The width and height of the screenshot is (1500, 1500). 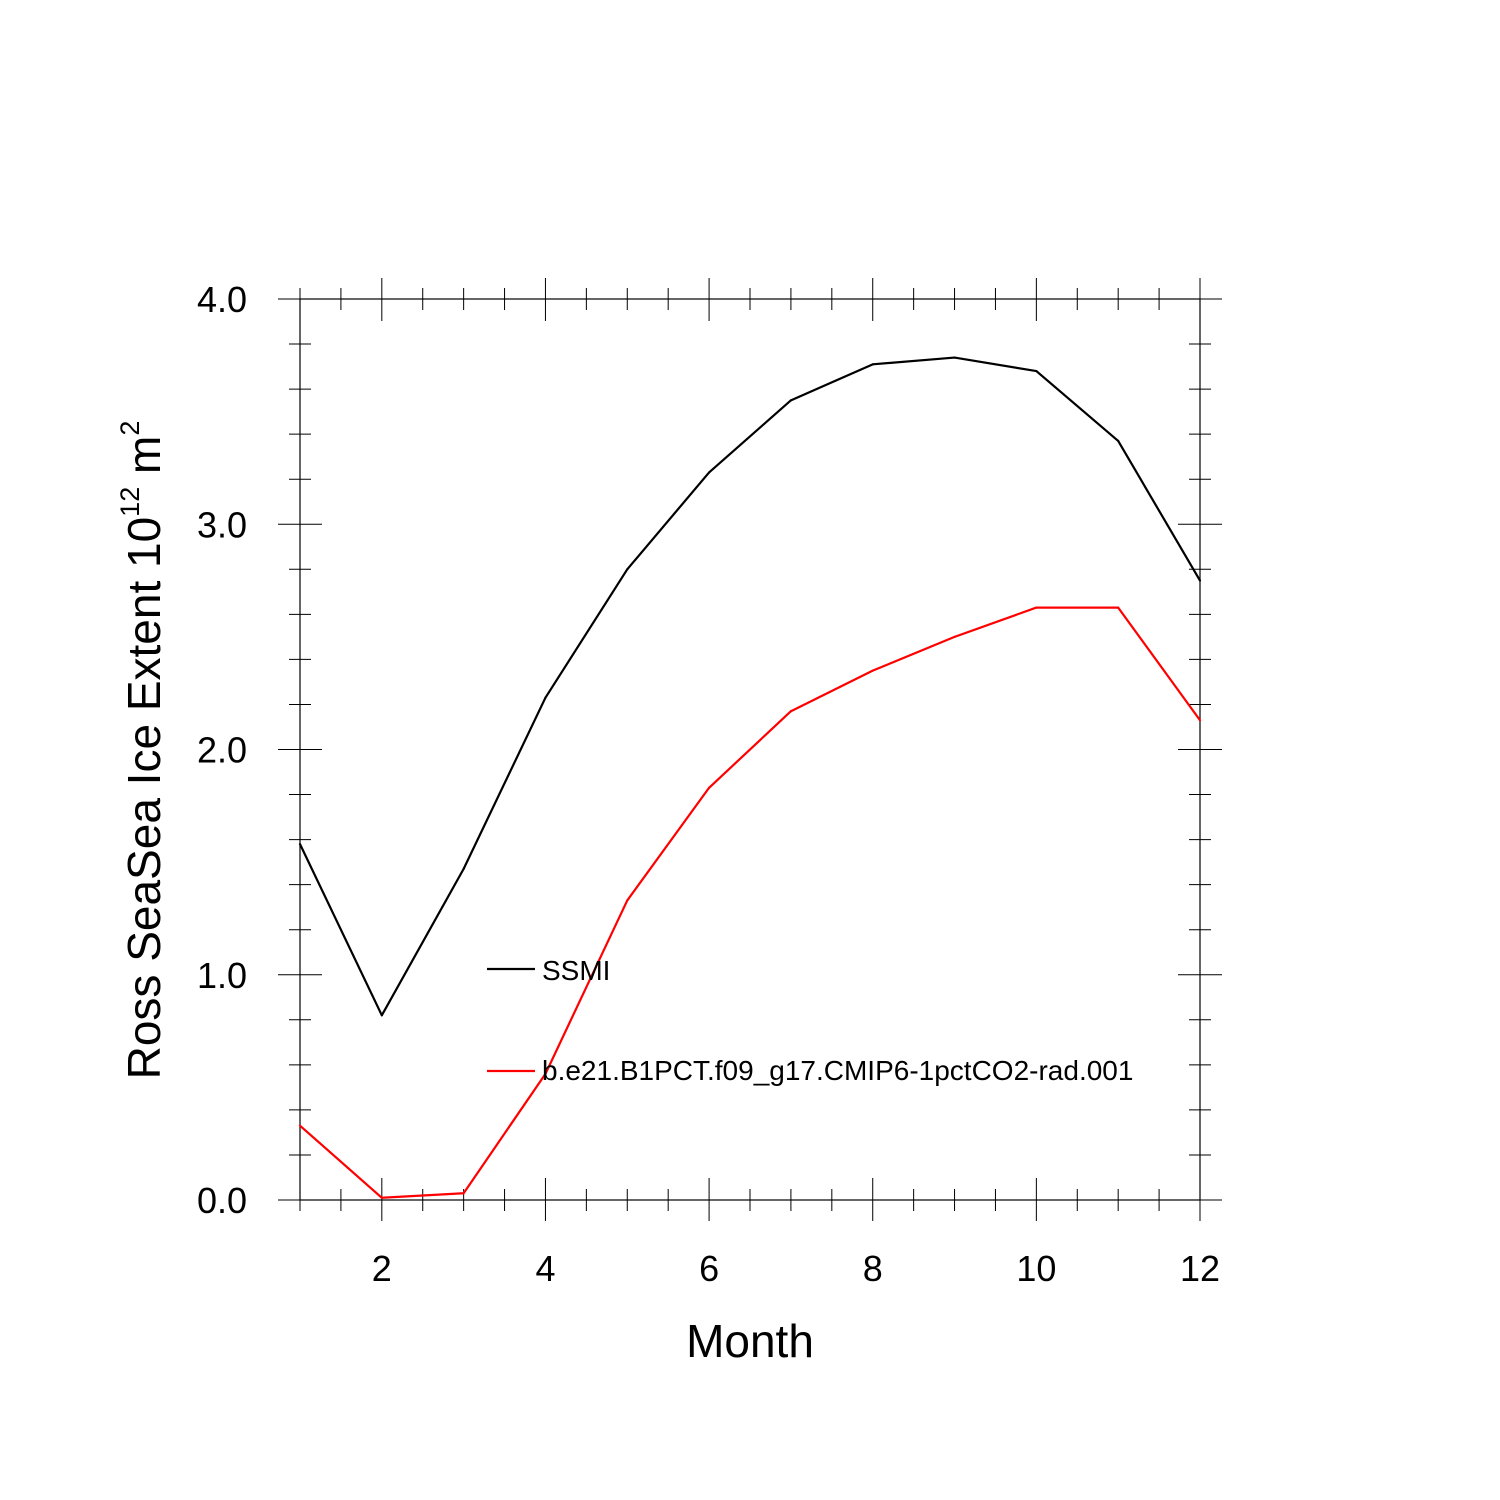 What do you see at coordinates (130, 428) in the screenshot?
I see `y-axis-label-unit-exponent: 2` at bounding box center [130, 428].